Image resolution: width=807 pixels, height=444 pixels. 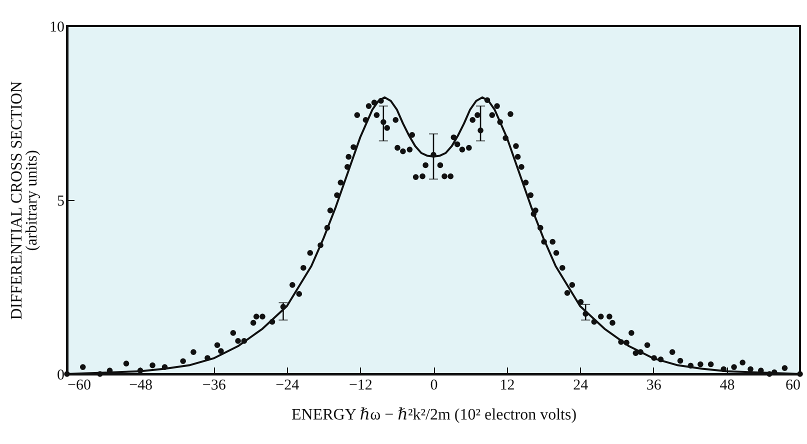 What do you see at coordinates (24, 200) in the screenshot?
I see `y-axis-title: DIFFERENTIAL CROSS SECTION (arbitrary units)` at bounding box center [24, 200].